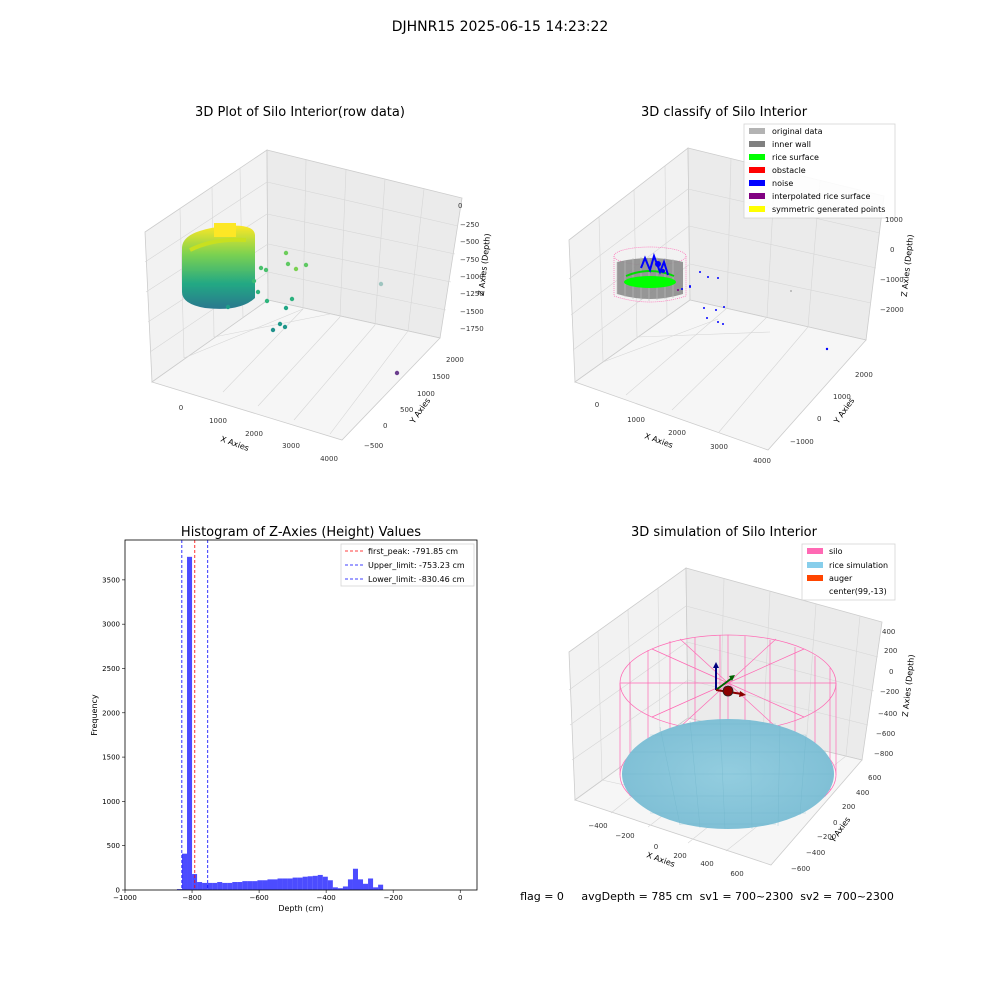  I want to click on histogram-y-tick-label: 3000, so click(111, 625).